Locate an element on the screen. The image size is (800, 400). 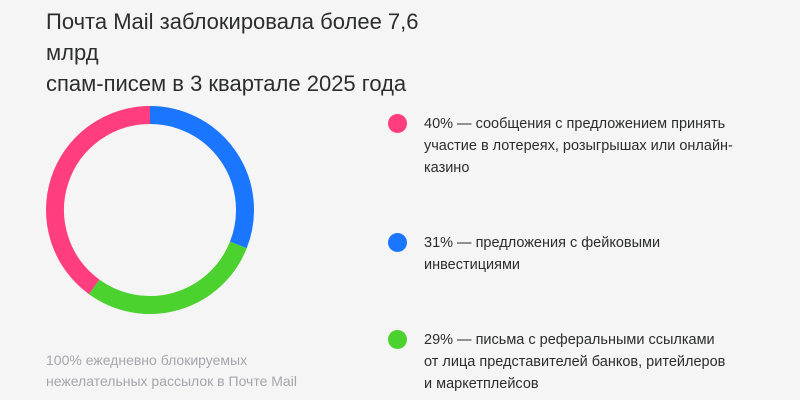
donut-slice-lottery is located at coordinates (98, 200).